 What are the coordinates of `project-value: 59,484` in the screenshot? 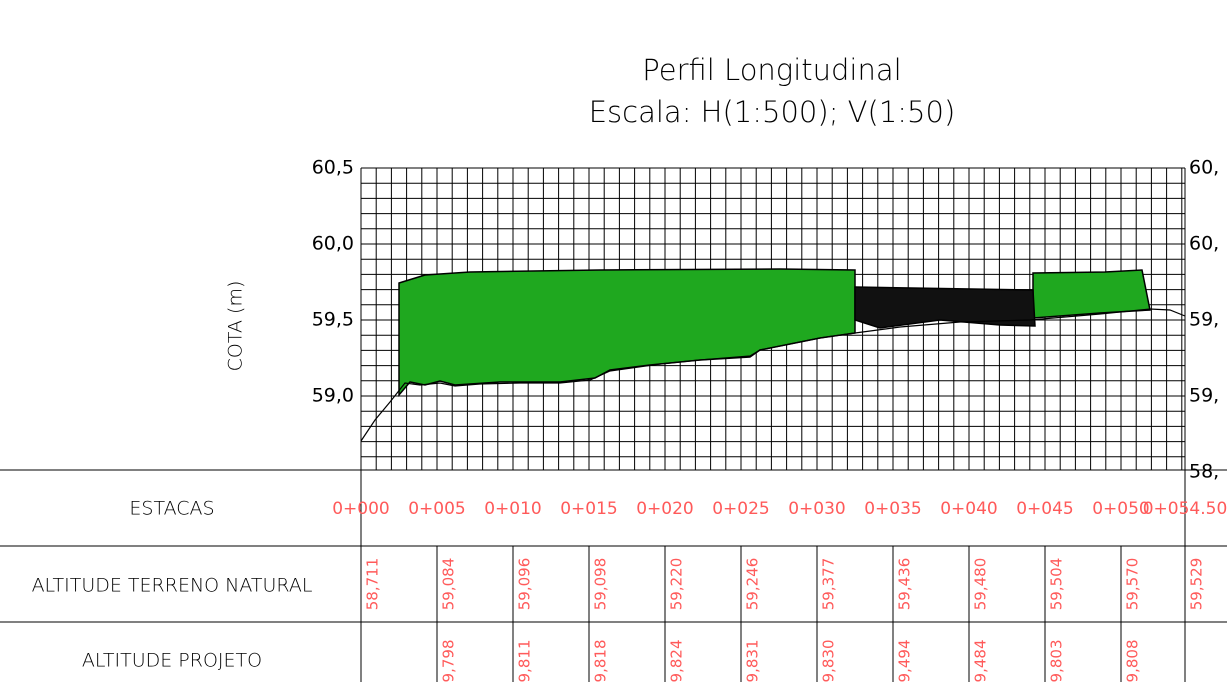 It's located at (981, 661).